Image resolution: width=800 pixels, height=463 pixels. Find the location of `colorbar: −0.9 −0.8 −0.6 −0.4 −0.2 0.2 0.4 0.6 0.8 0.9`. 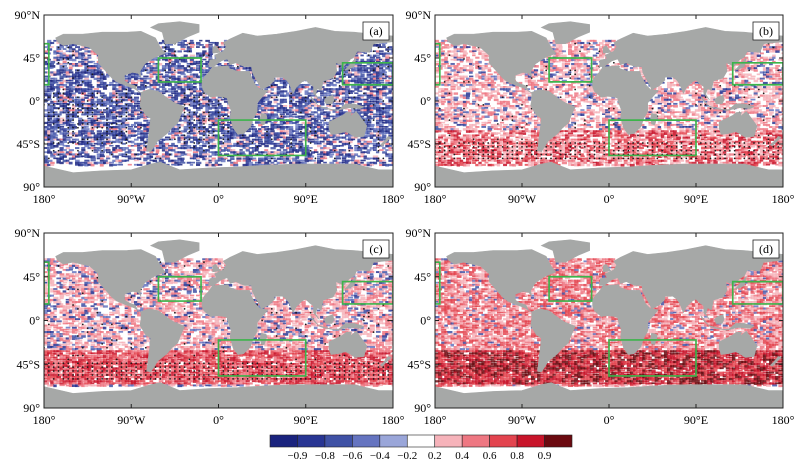

colorbar: −0.9 −0.8 −0.6 −0.4 −0.2 0.2 0.4 0.6 0.8 0.9 is located at coordinates (421, 448).